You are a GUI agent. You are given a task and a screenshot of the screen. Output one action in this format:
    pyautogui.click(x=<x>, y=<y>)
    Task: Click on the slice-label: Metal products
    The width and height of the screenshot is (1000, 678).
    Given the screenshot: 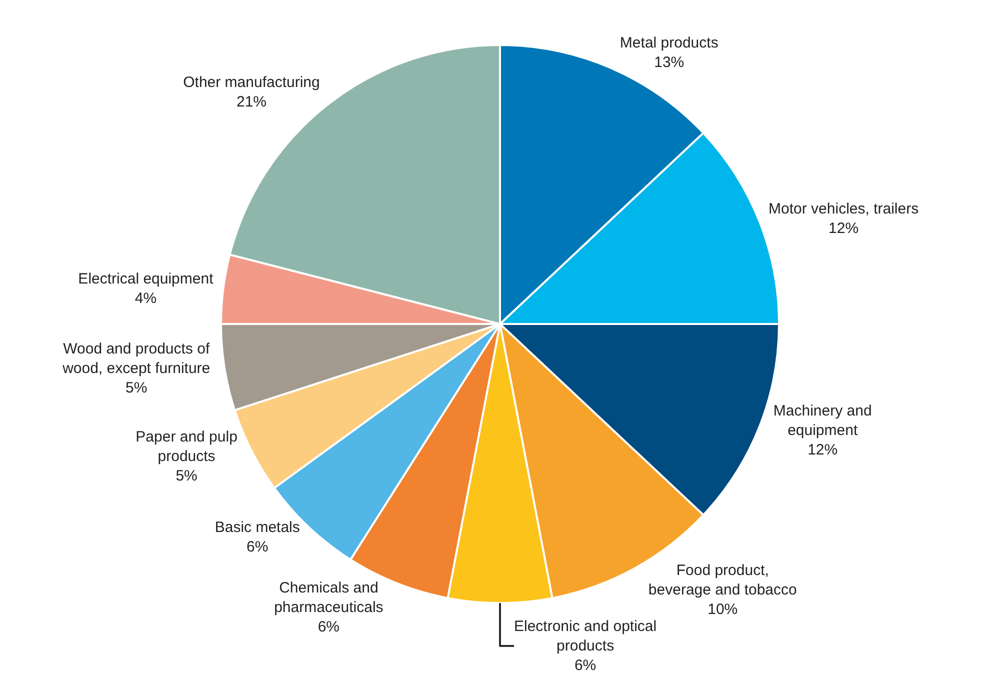 What is the action you would take?
    pyautogui.click(x=669, y=43)
    